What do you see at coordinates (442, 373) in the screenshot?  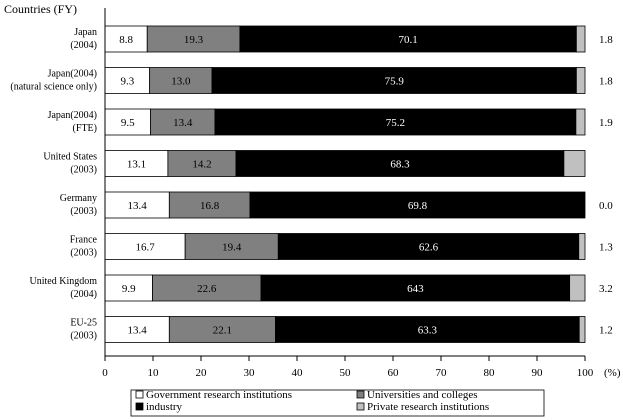 I see `x-tick-label: 70` at bounding box center [442, 373].